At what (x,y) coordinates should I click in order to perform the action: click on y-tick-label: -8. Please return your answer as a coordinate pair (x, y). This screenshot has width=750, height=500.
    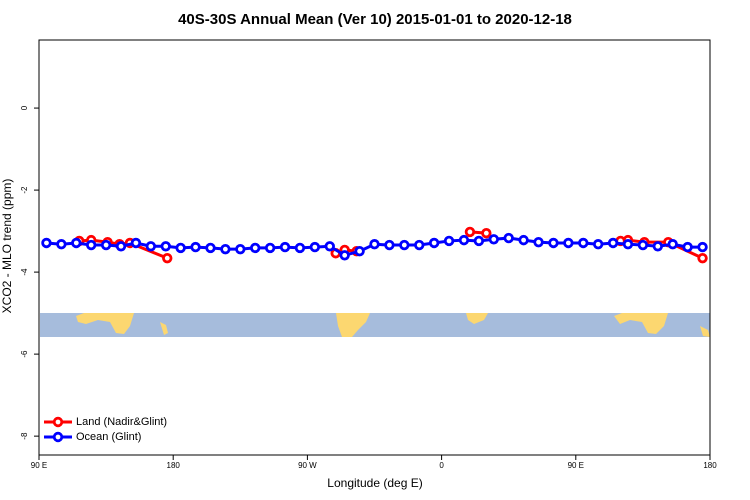
    Looking at the image, I should click on (24, 436).